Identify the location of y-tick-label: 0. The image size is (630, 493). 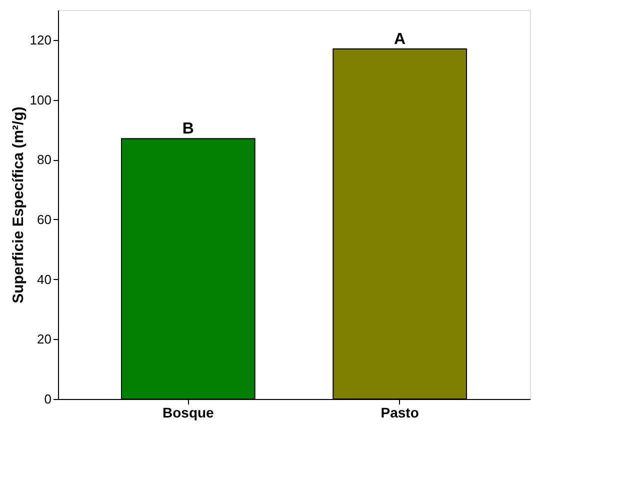
(48, 399).